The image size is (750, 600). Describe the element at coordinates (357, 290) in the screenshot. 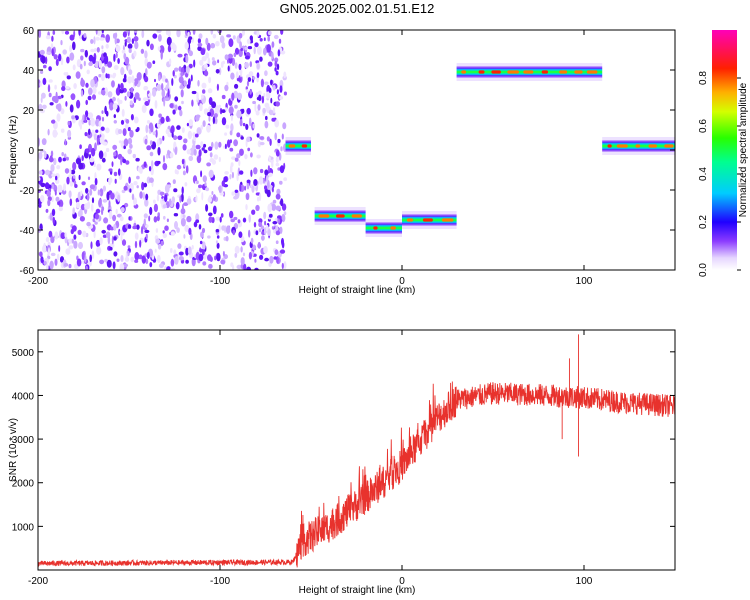

I see `spectrogram-x-label: Height of straight line (km)` at that location.